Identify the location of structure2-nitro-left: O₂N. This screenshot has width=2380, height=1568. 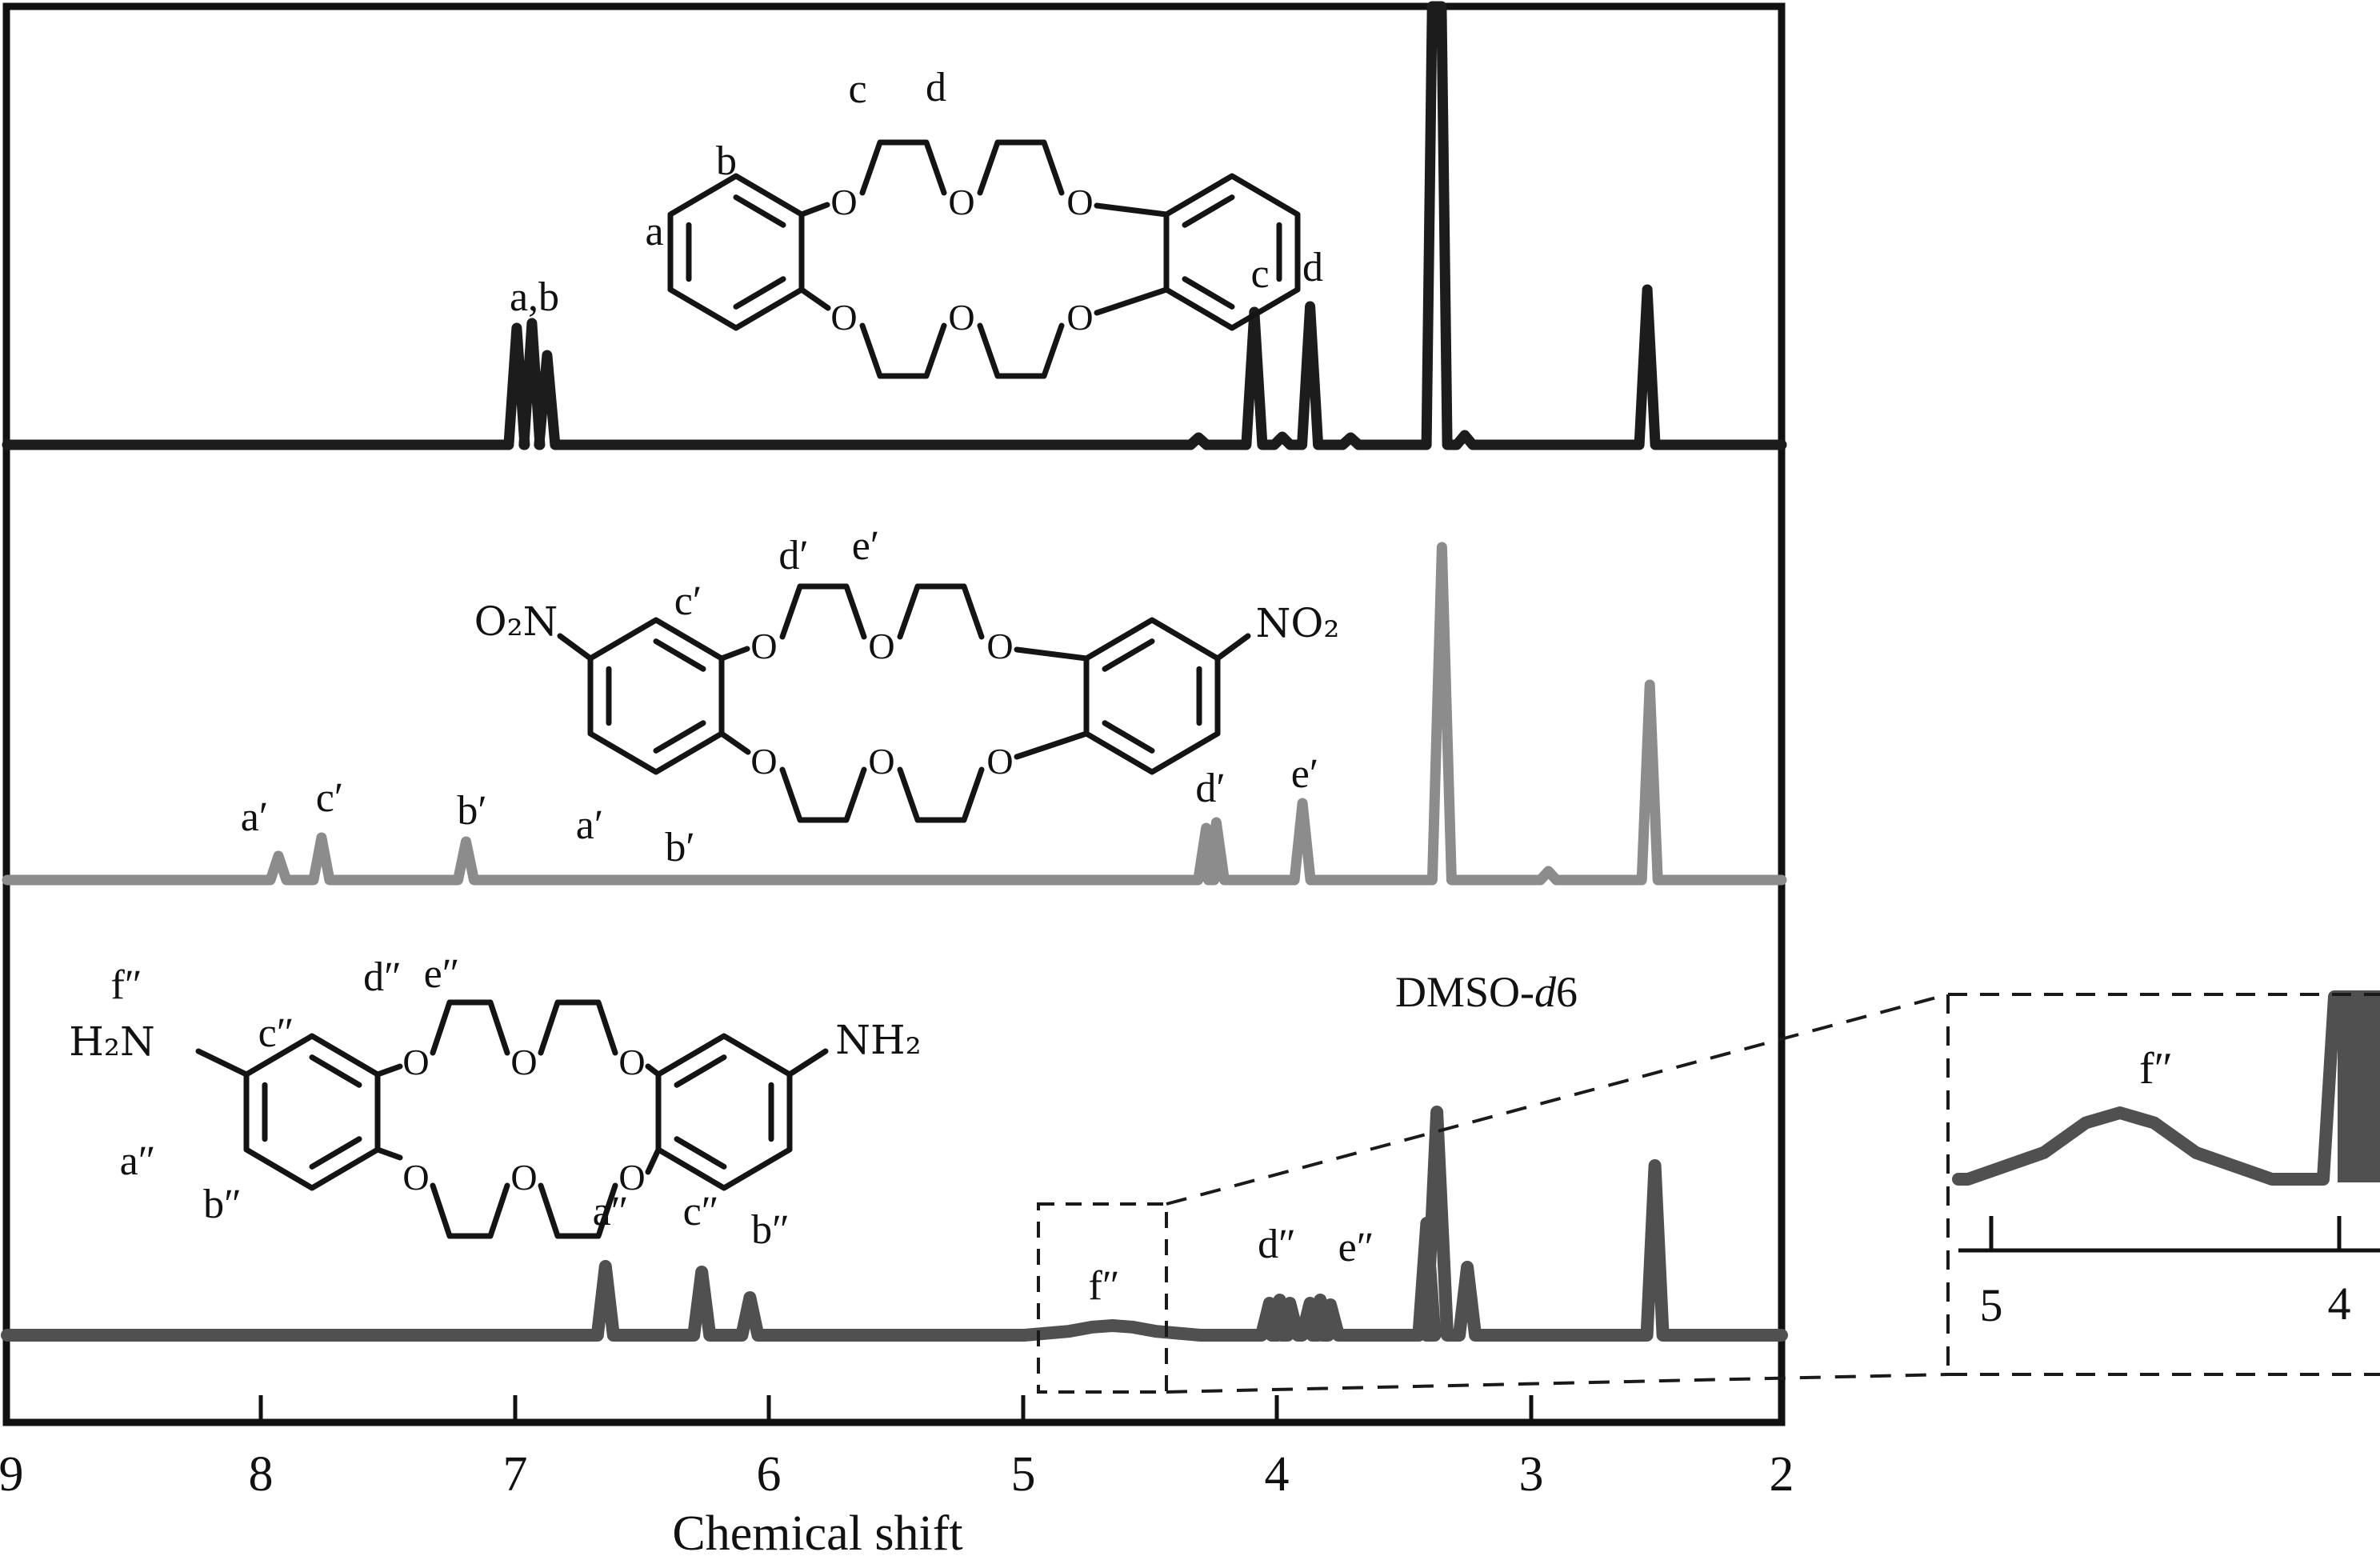
(516, 621).